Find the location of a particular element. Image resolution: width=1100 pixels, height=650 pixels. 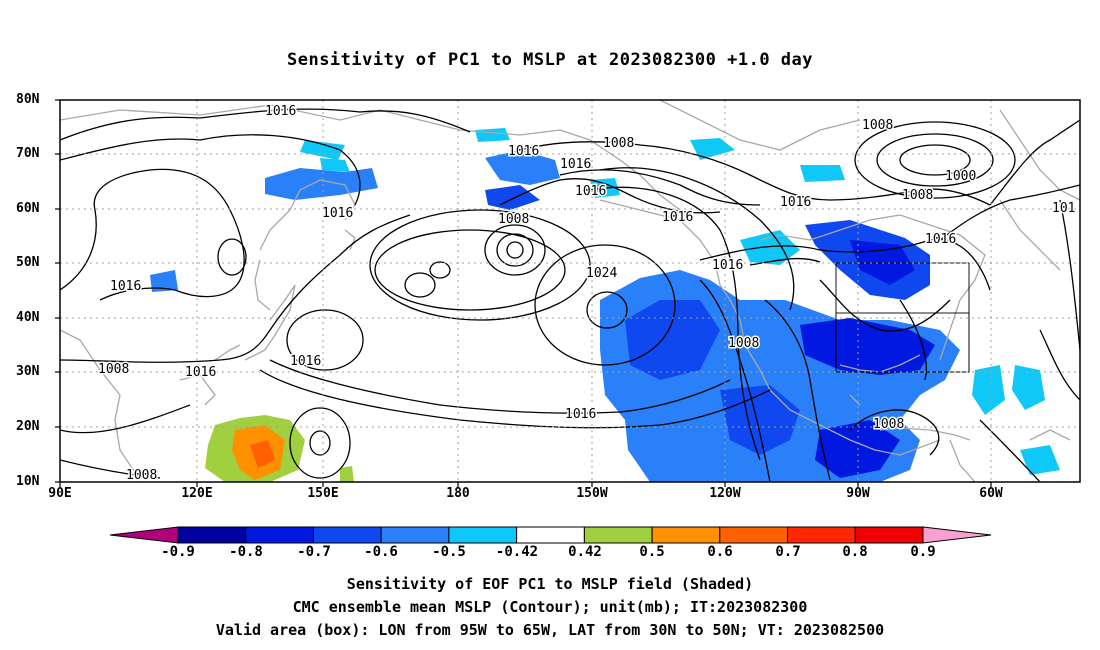

colorbar-cells is located at coordinates (550, 535).